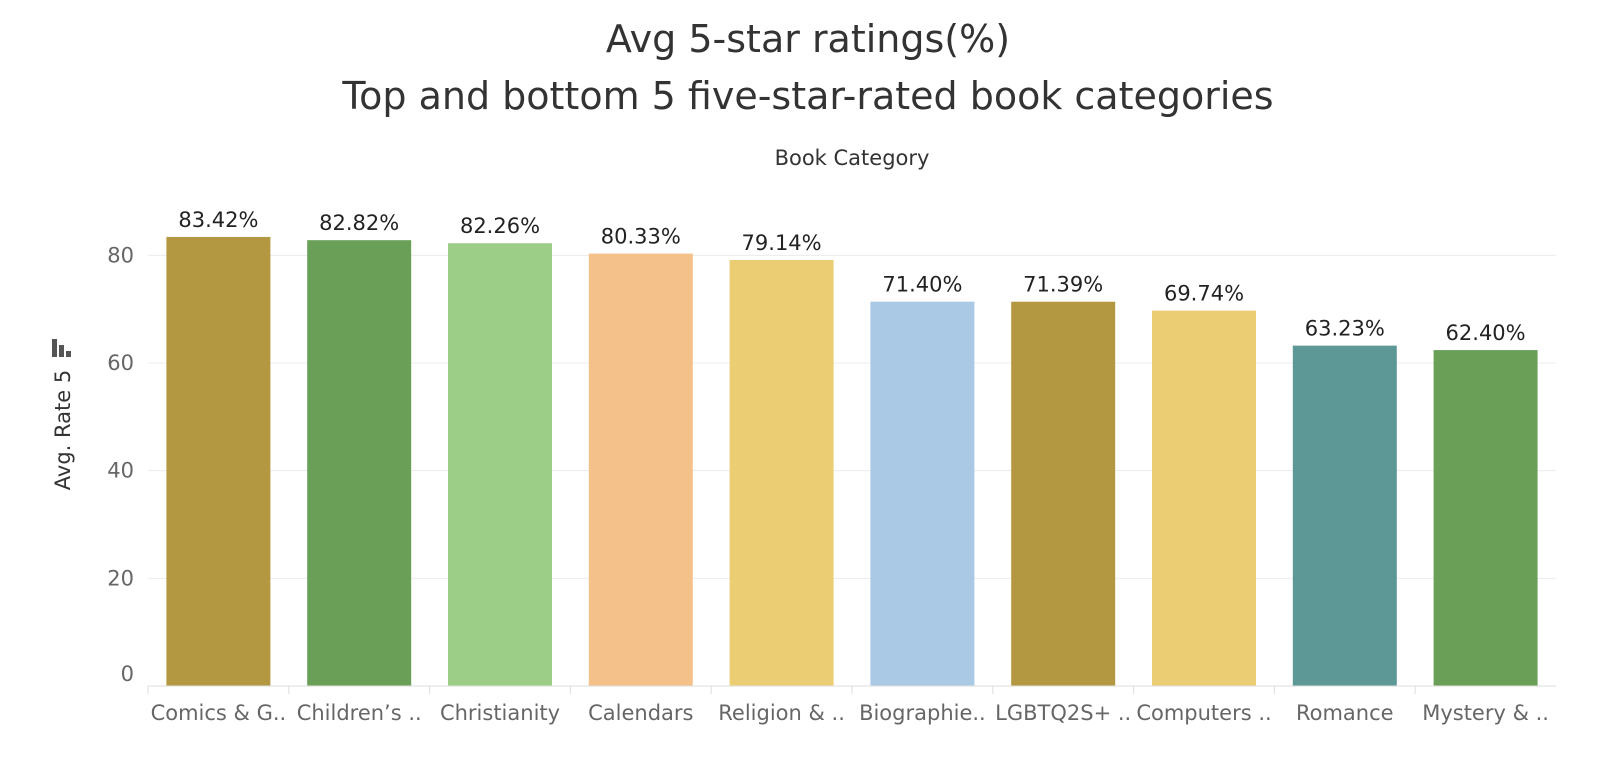  I want to click on x-tick-label: Children’s .., so click(359, 713).